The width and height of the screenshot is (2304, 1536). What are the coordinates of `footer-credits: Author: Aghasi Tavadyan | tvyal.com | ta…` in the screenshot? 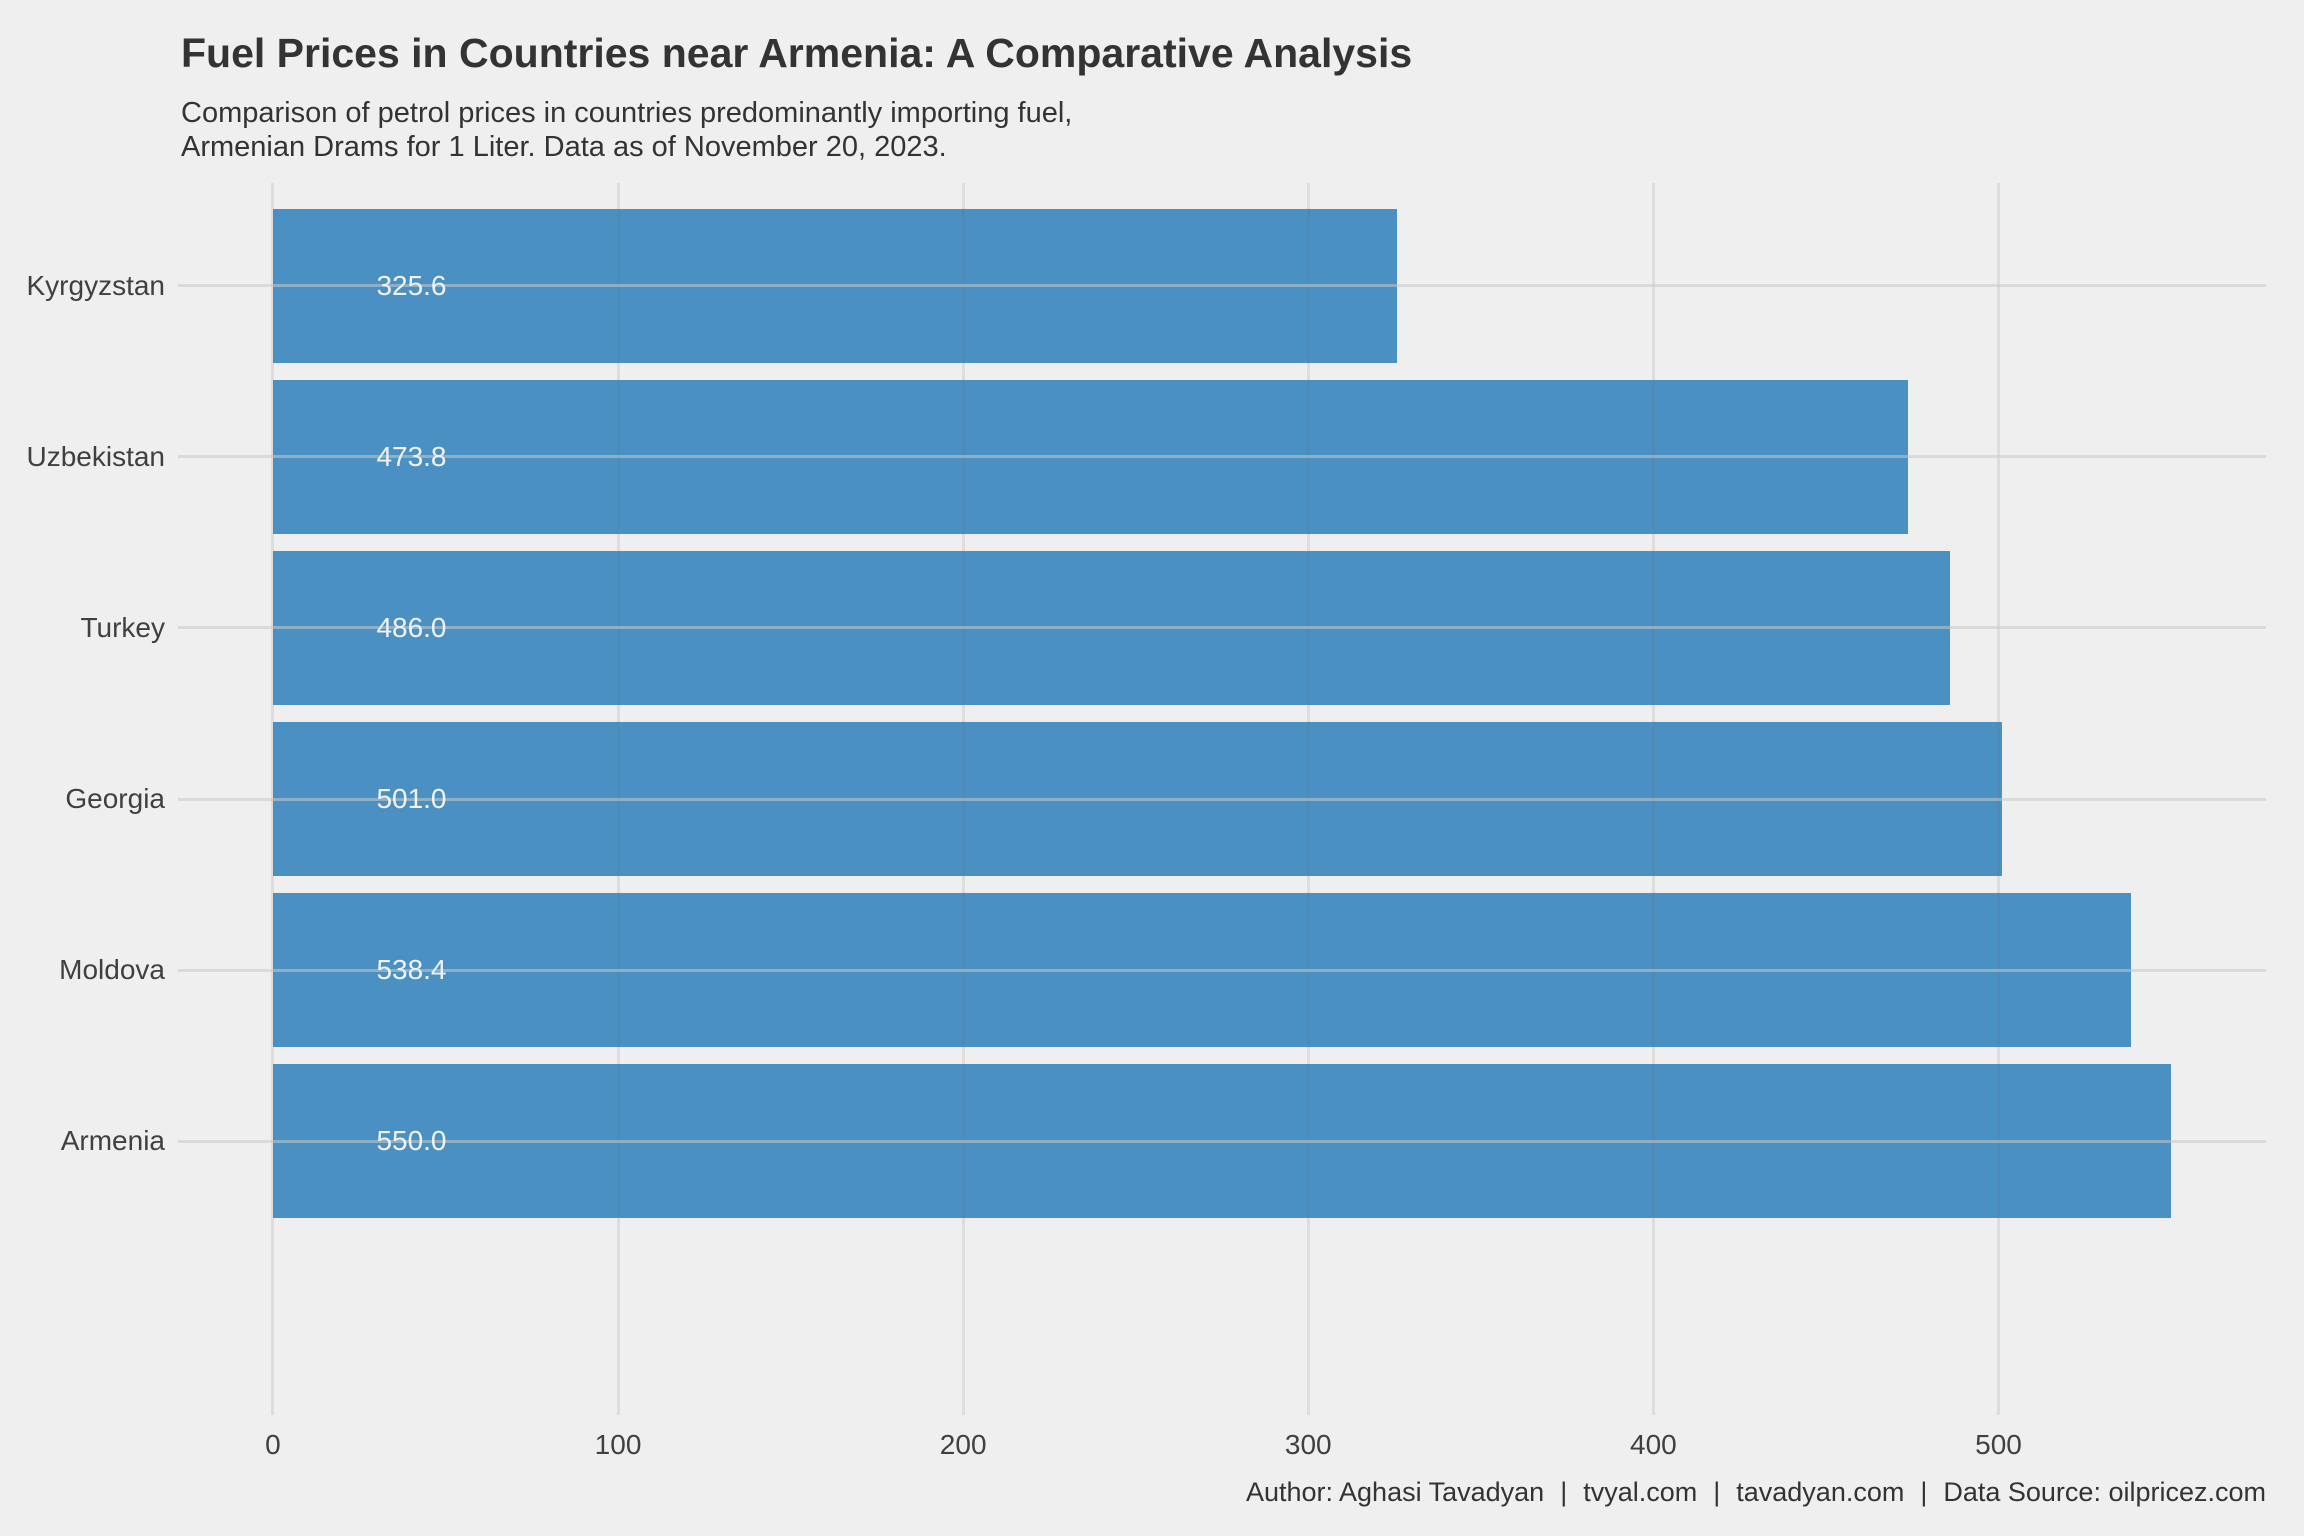 It's located at (1756, 1492).